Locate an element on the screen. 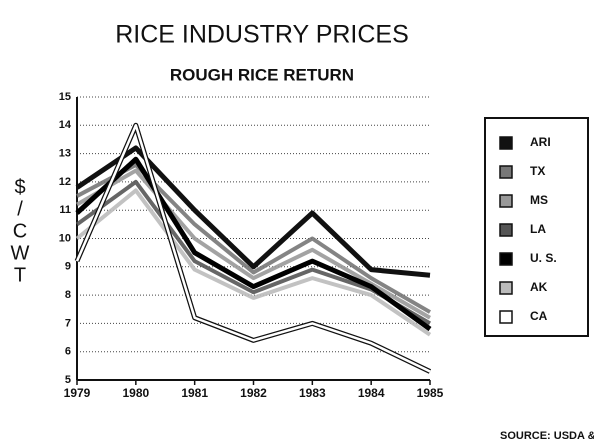 The image size is (594, 445). x-tick-label: 1979 is located at coordinates (77, 393).